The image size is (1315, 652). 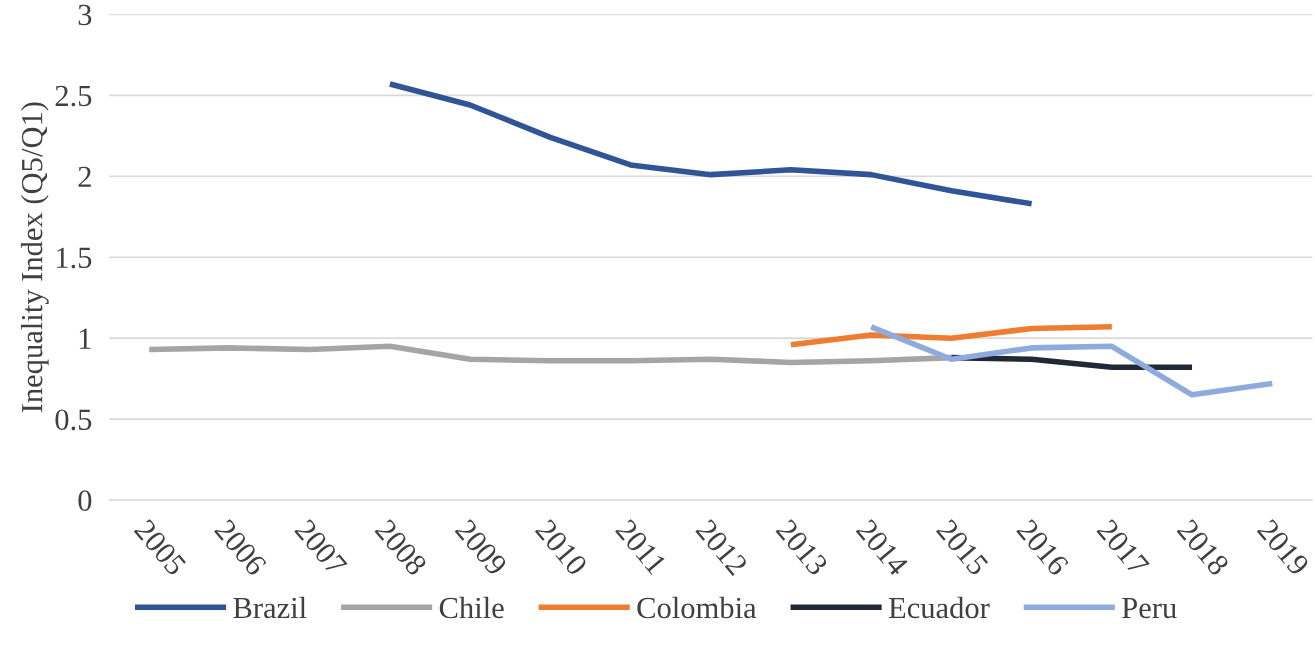 I want to click on legend-label: Peru, so click(x=1149, y=608).